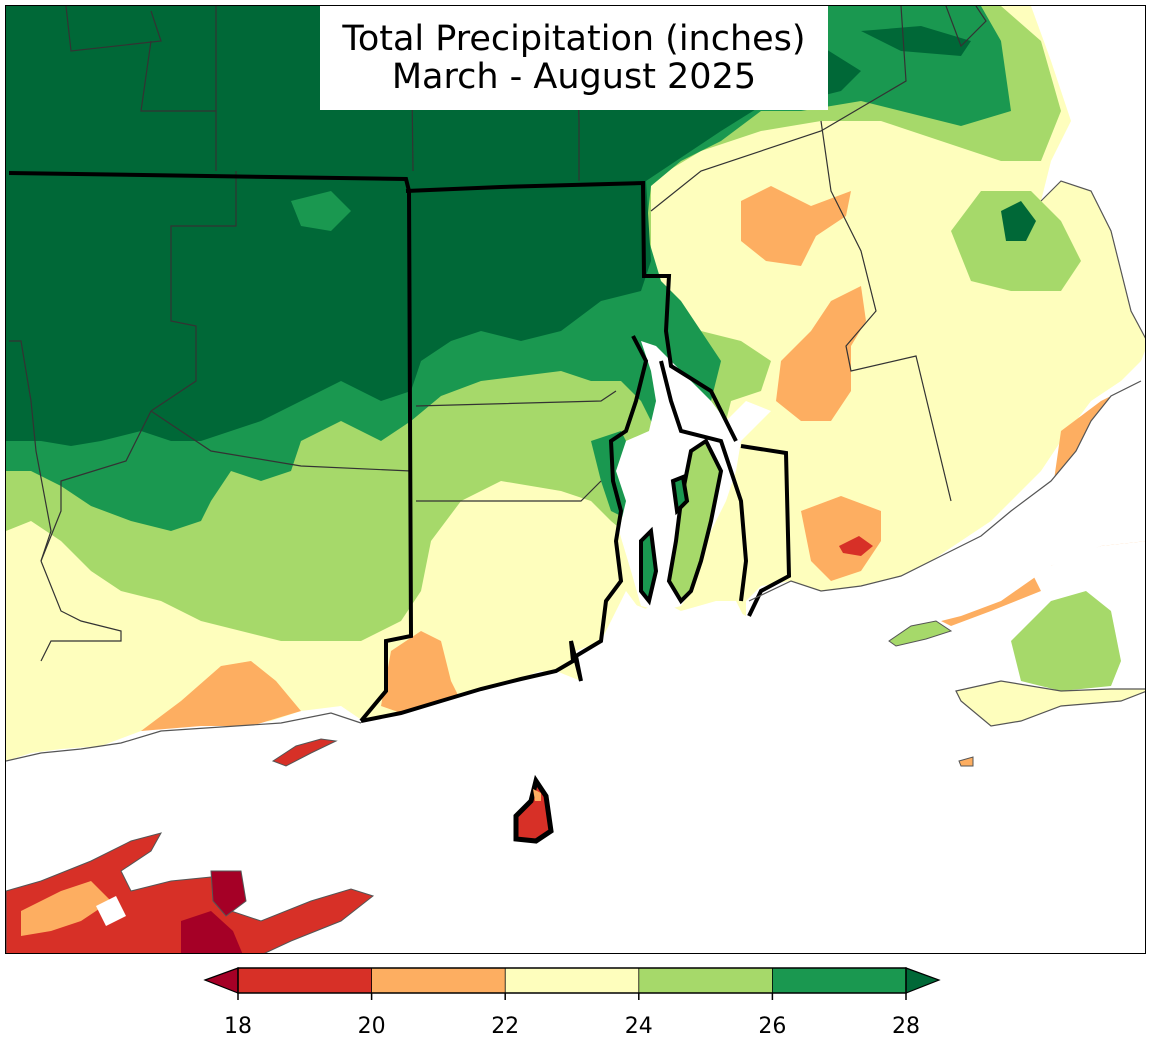  I want to click on zone-20-22-sw, so click(221, 696).